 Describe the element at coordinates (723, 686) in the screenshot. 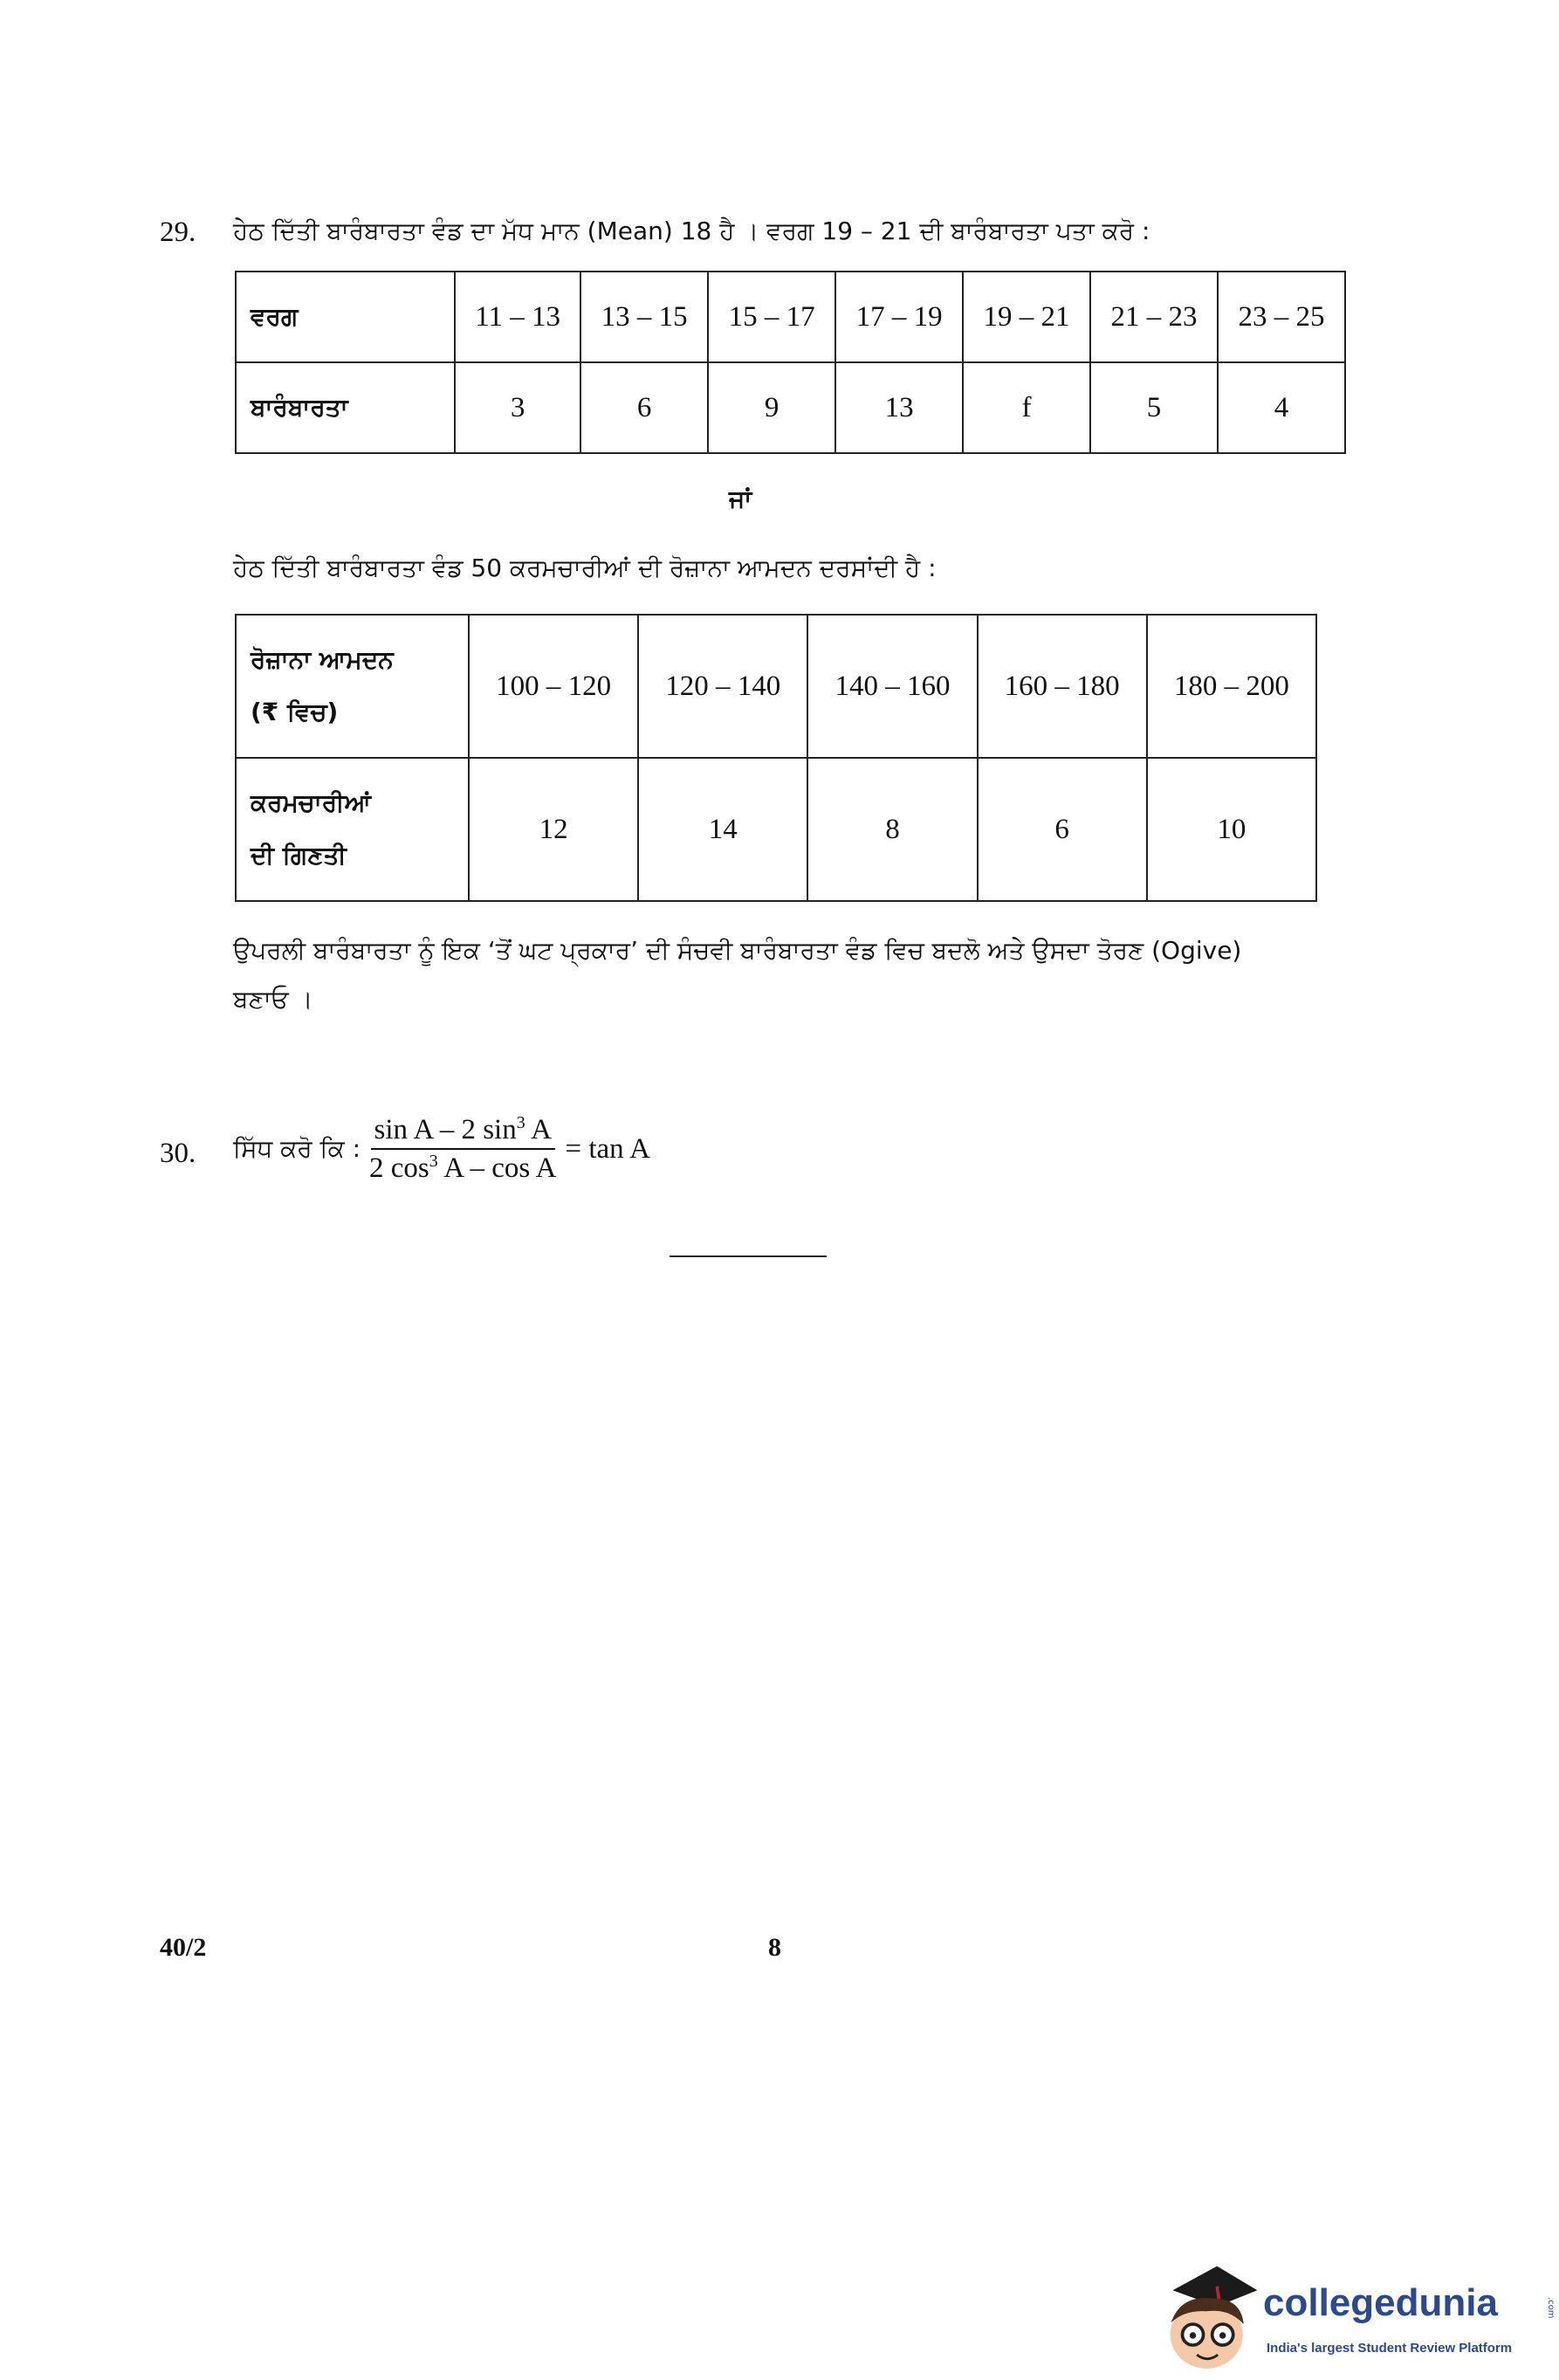

I see `income-cell: 120 – 140` at that location.